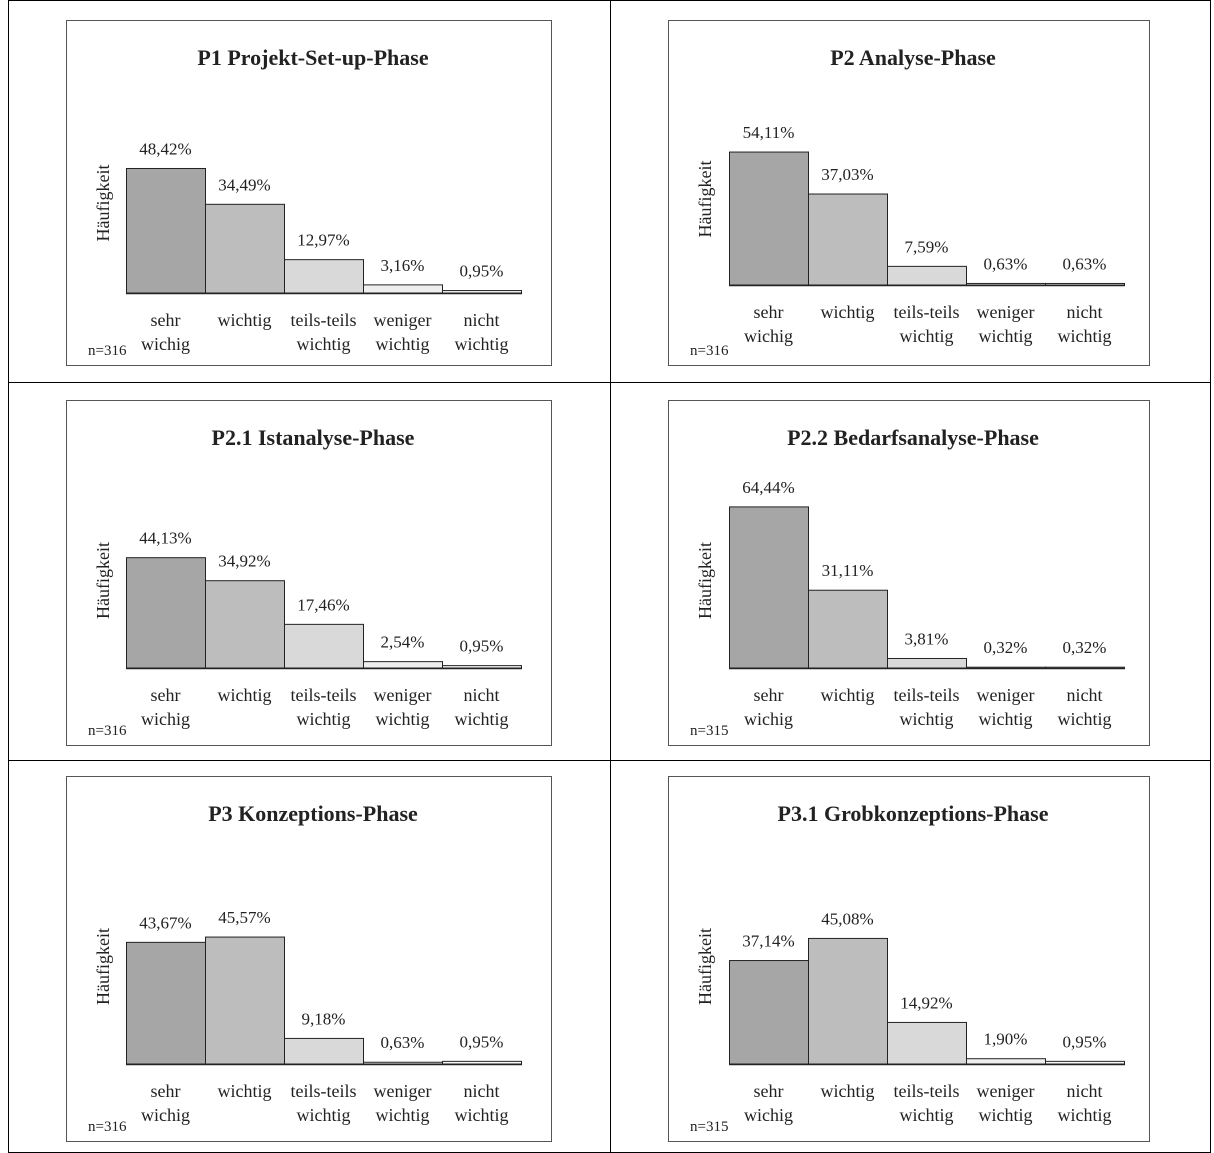 Image resolution: width=1214 pixels, height=1153 pixels. I want to click on data-label: 54,11%, so click(769, 132).